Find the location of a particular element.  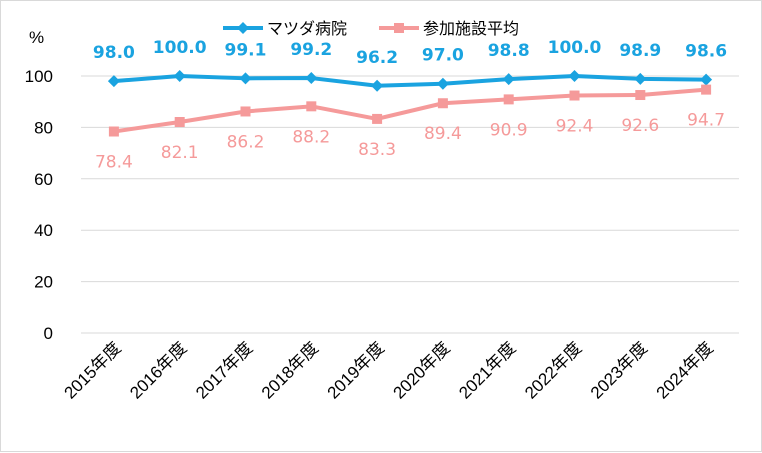

data-label: 99.1 is located at coordinates (246, 50).